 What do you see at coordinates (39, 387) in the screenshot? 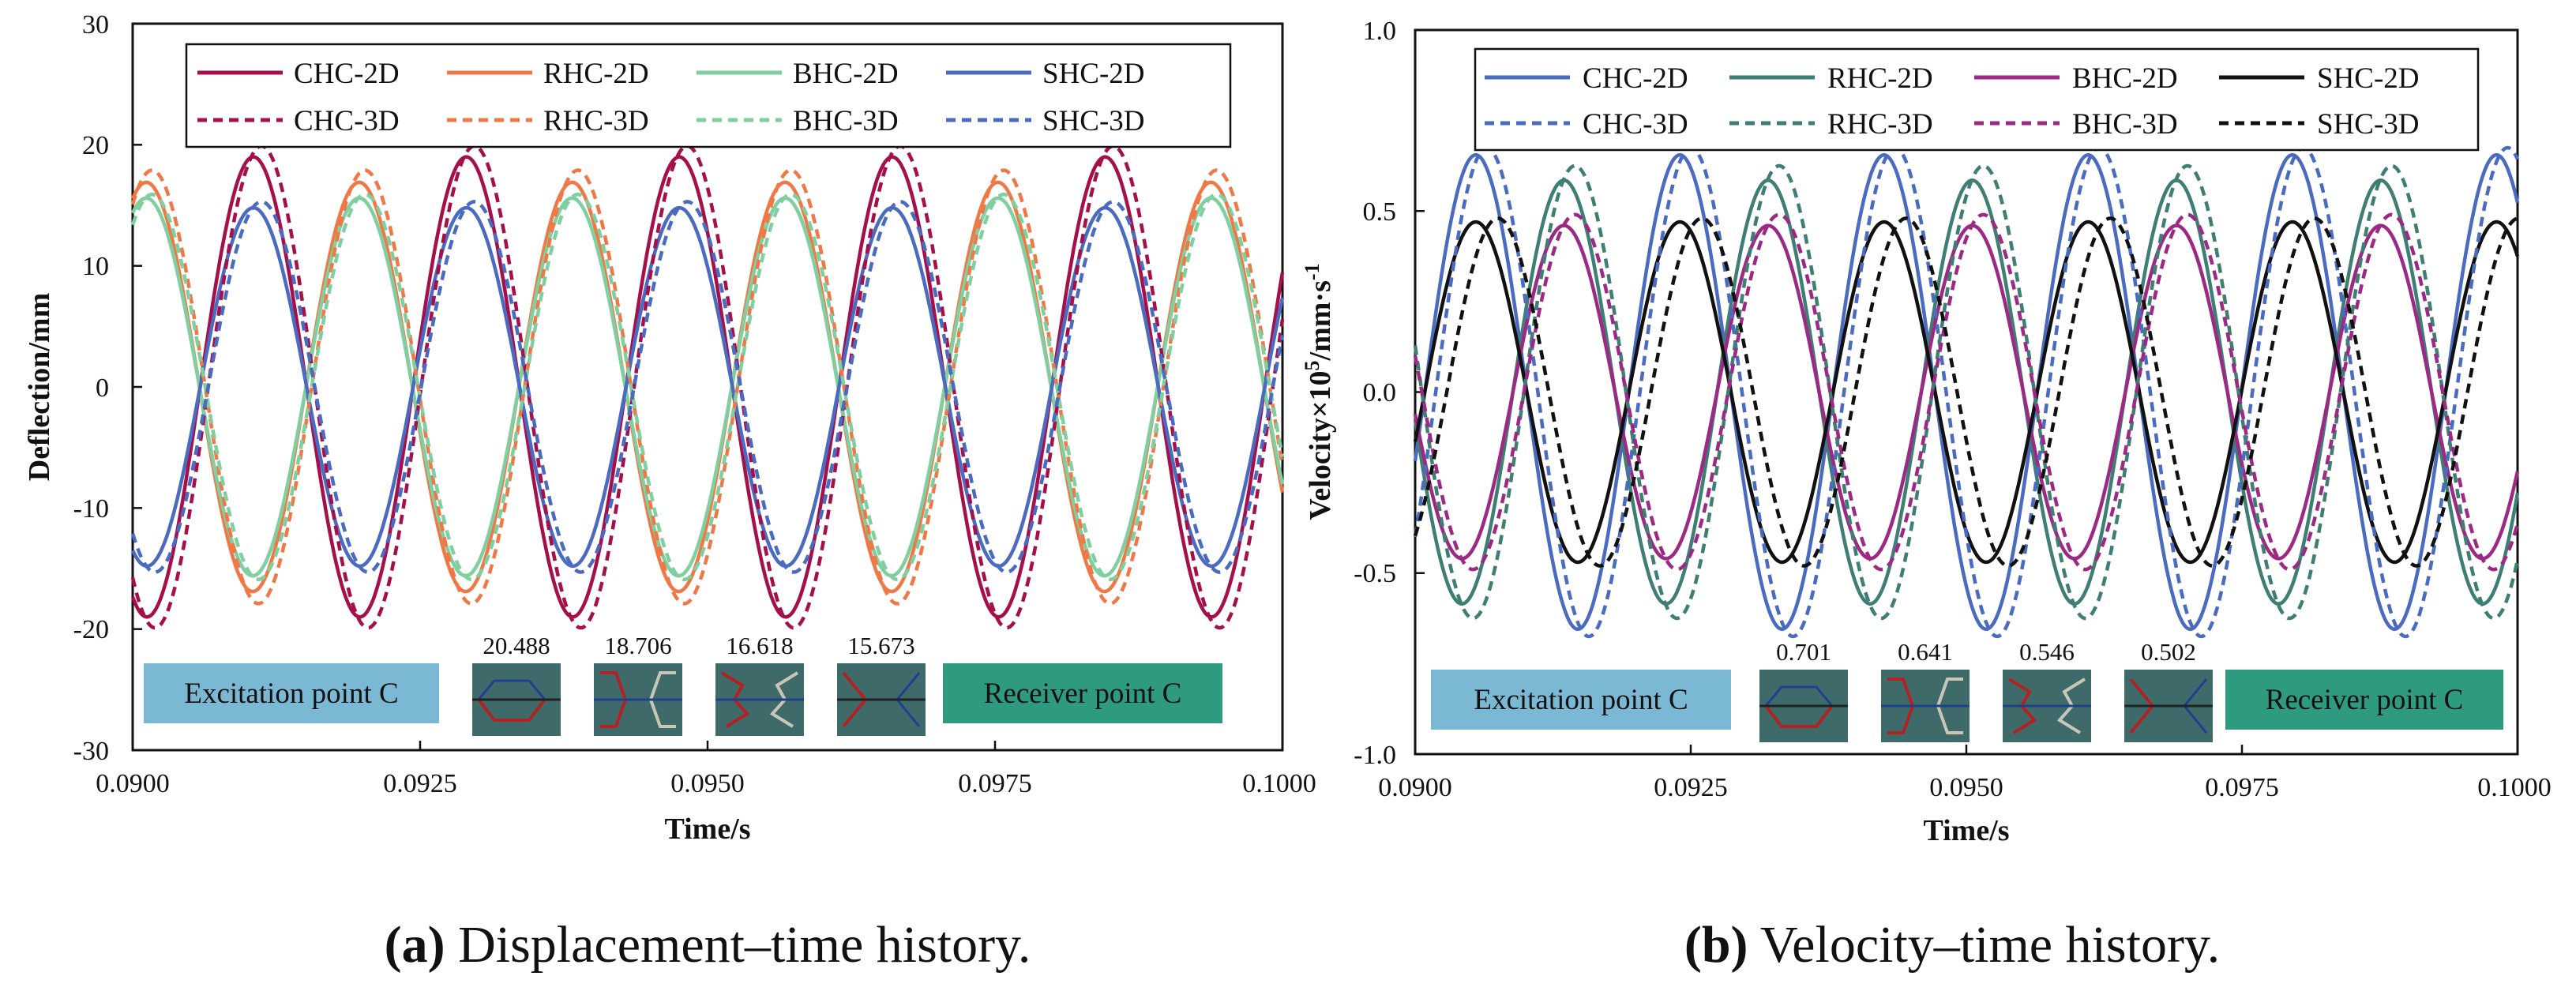
I see `panel-a-ylabel: Deflection/mm` at bounding box center [39, 387].